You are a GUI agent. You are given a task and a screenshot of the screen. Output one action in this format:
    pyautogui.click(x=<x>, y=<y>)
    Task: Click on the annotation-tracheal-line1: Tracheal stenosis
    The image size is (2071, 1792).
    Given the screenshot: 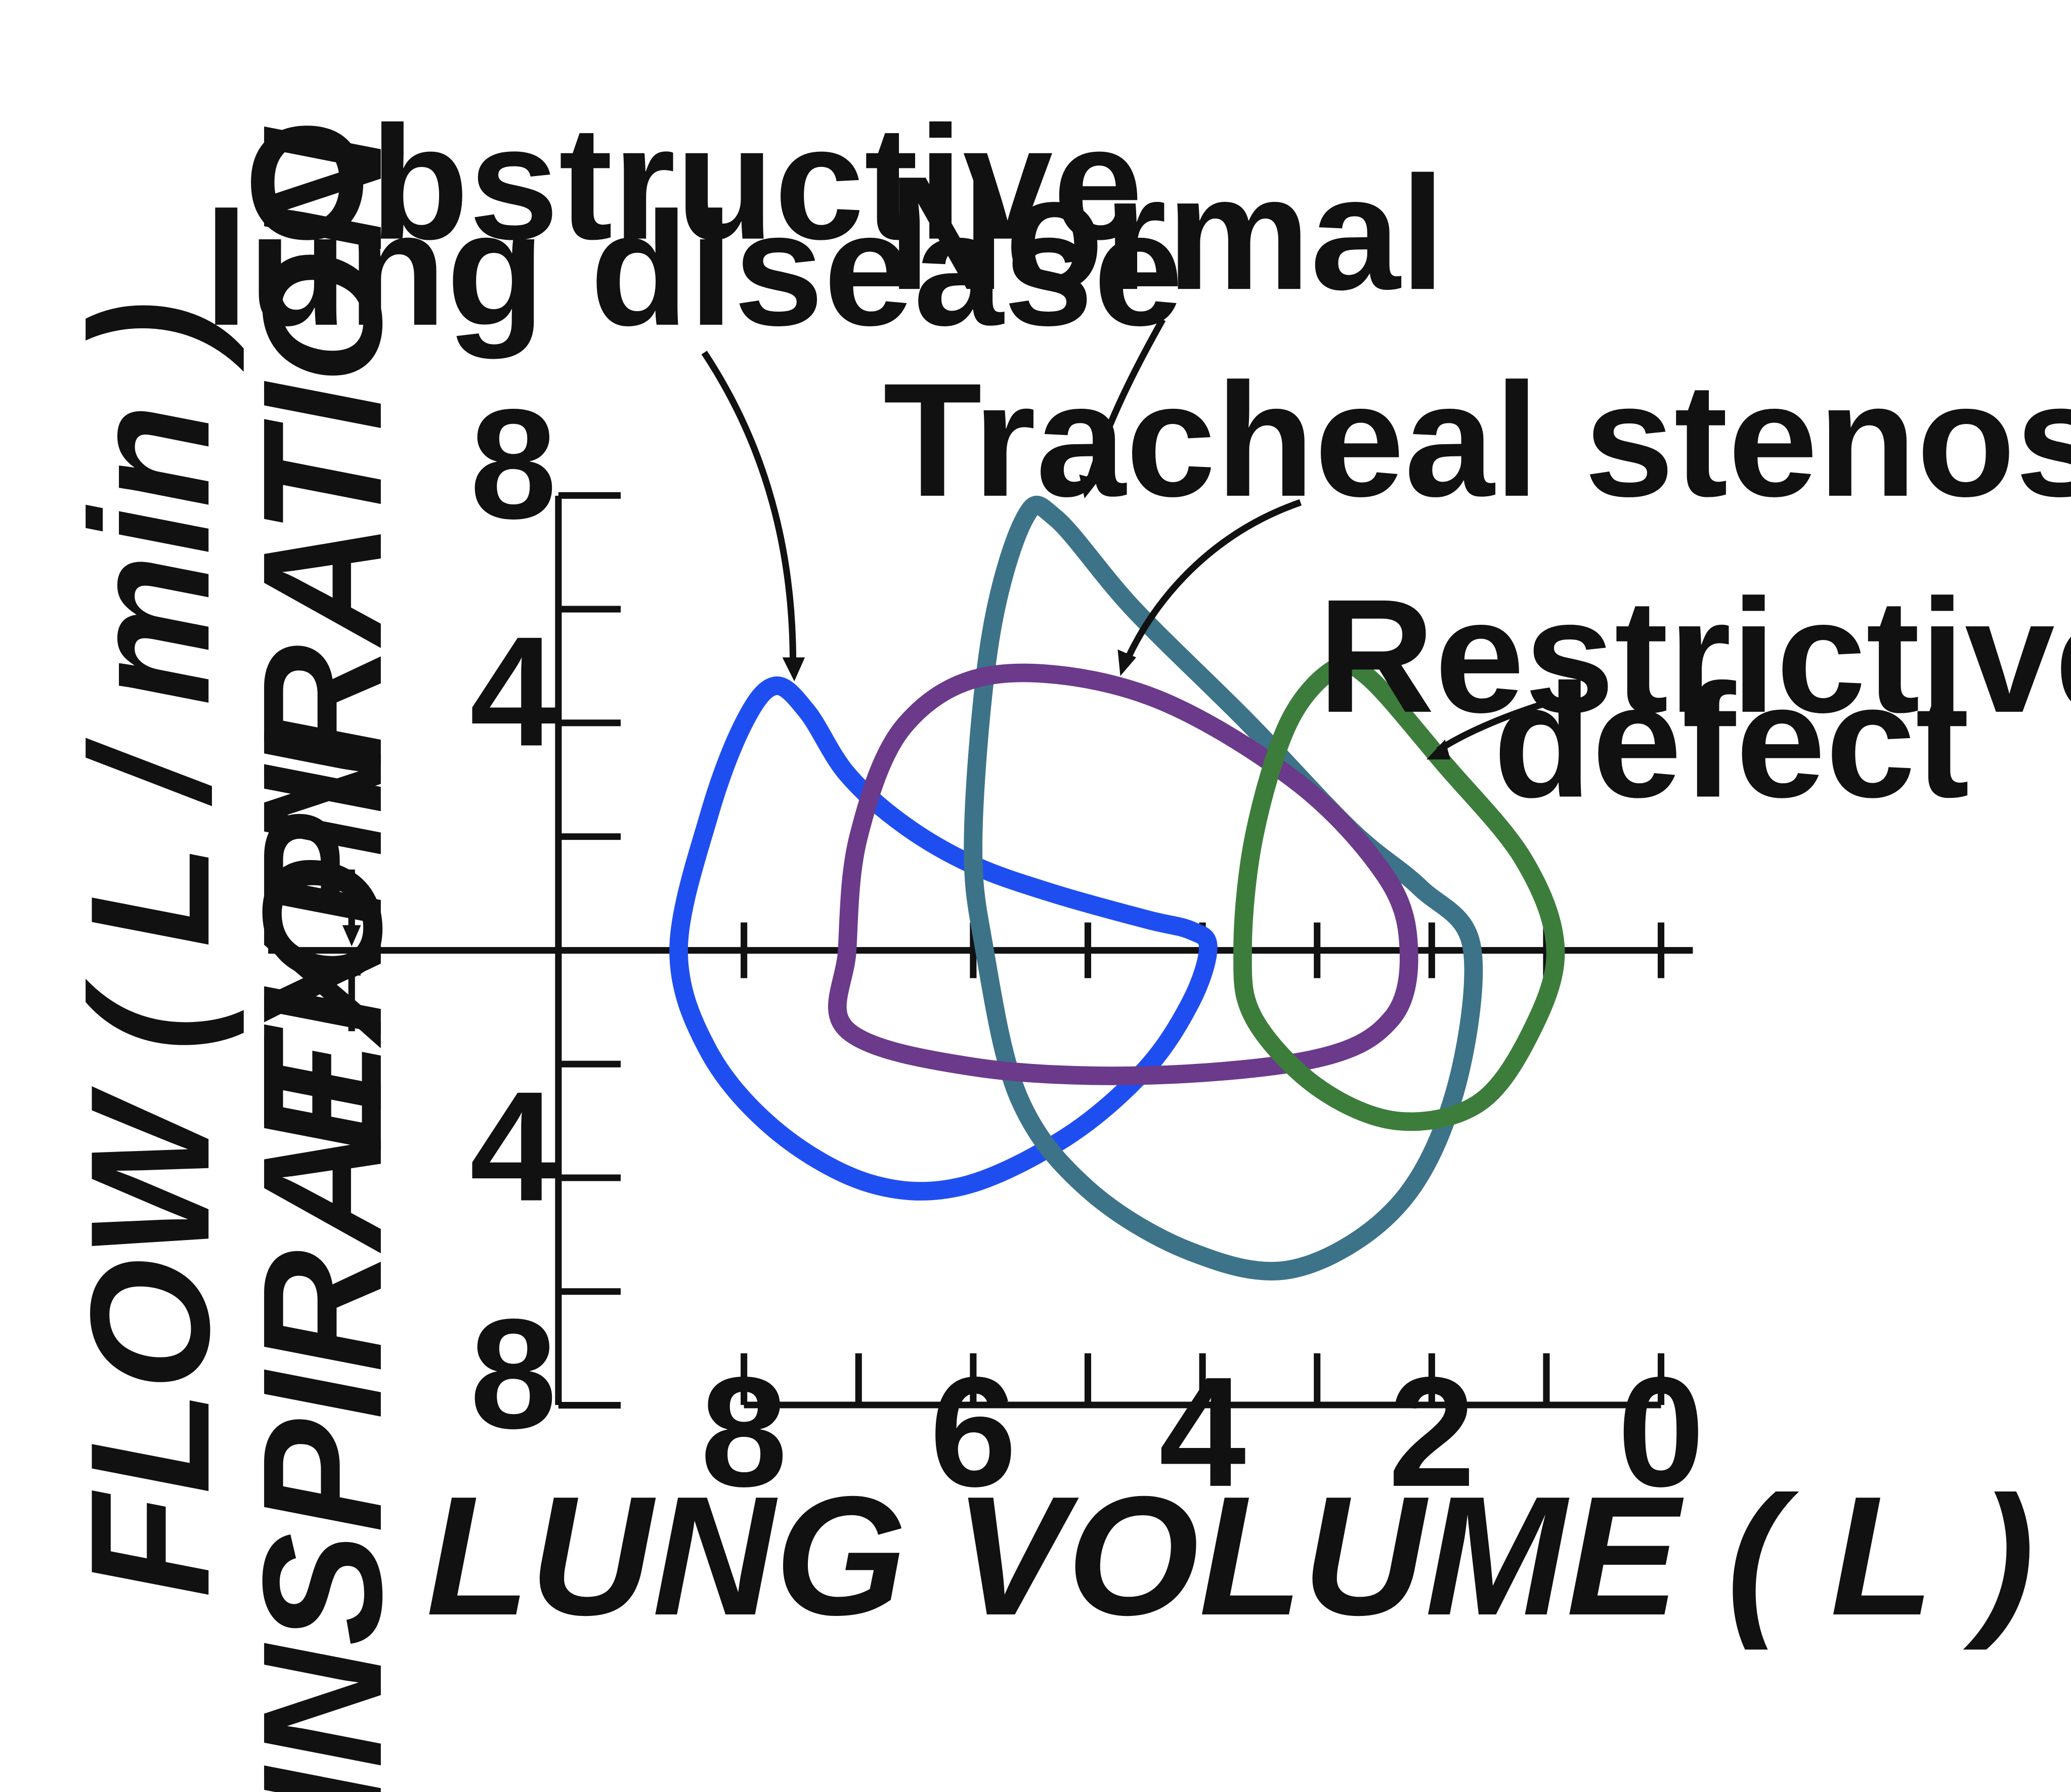 What is the action you would take?
    pyautogui.click(x=1477, y=440)
    